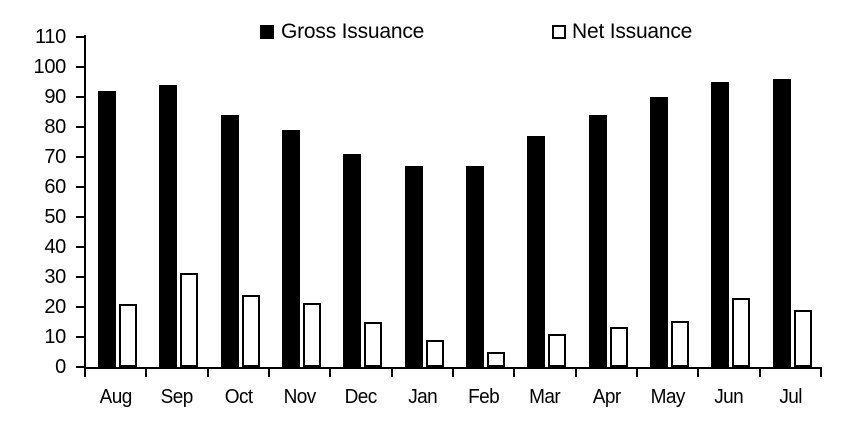  I want to click on y-tick-label-30: 30, so click(55, 277).